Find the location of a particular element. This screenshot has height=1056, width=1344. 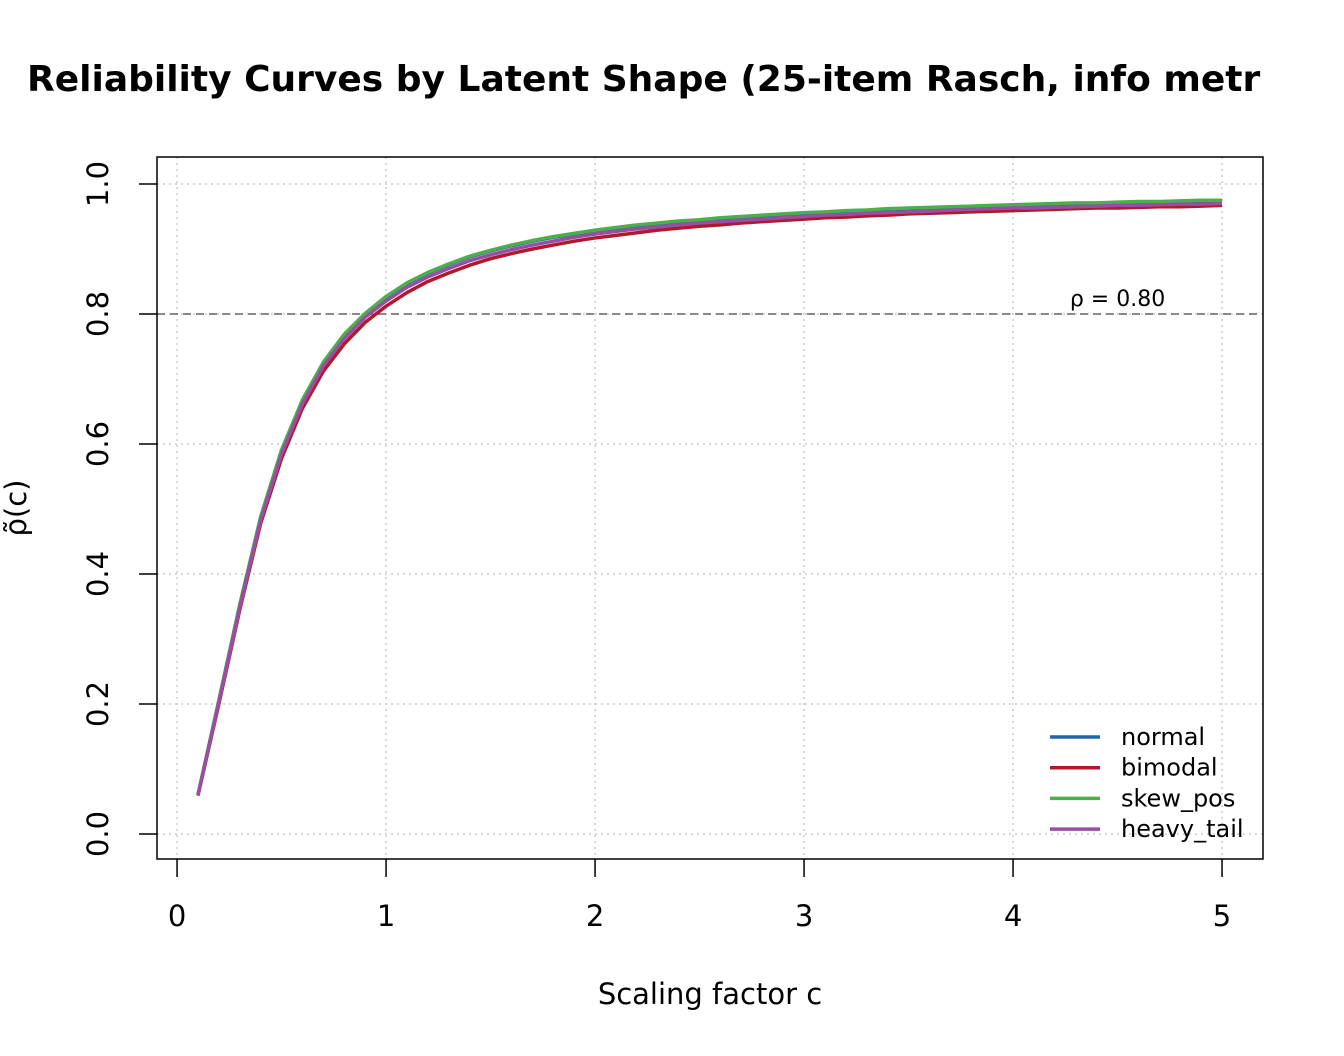

legend-label: heavy_tail is located at coordinates (1182, 829).